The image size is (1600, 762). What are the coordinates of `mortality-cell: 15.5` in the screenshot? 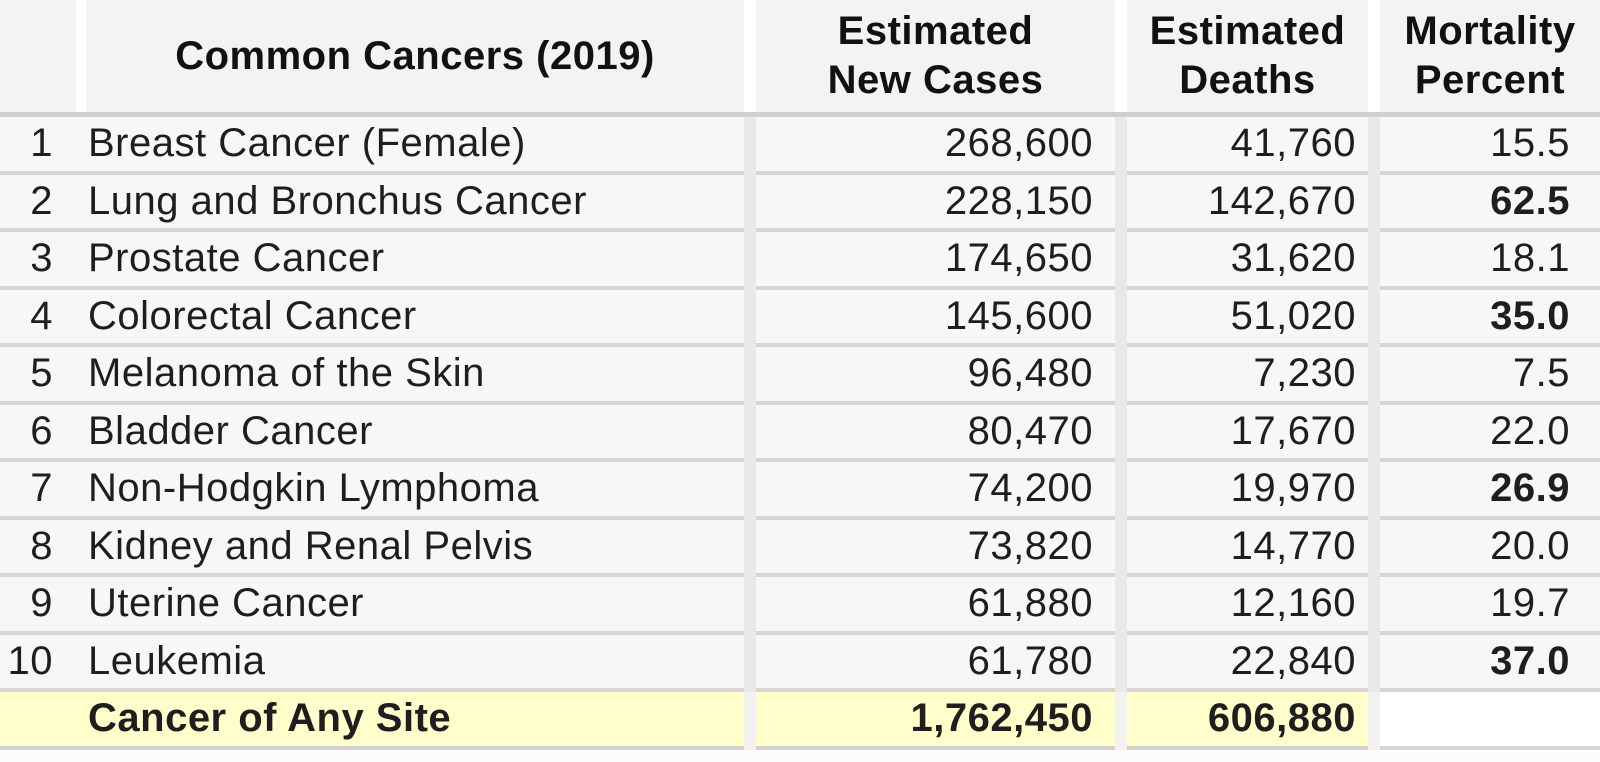 It's located at (1490, 146).